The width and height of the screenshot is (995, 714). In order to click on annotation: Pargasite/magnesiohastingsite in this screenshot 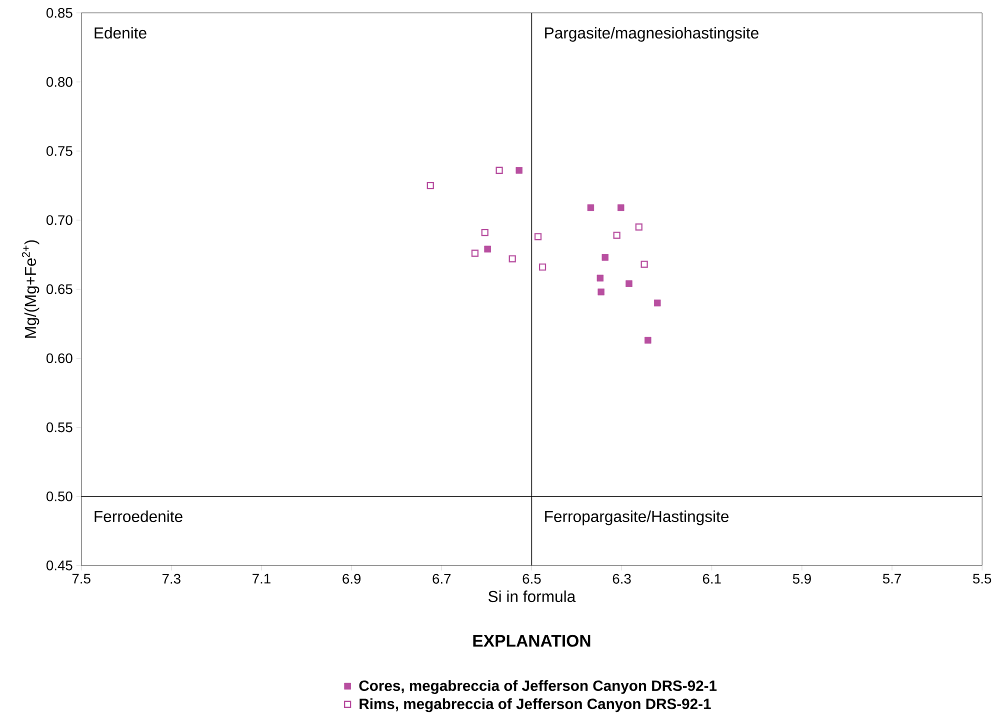, I will do `click(651, 34)`.